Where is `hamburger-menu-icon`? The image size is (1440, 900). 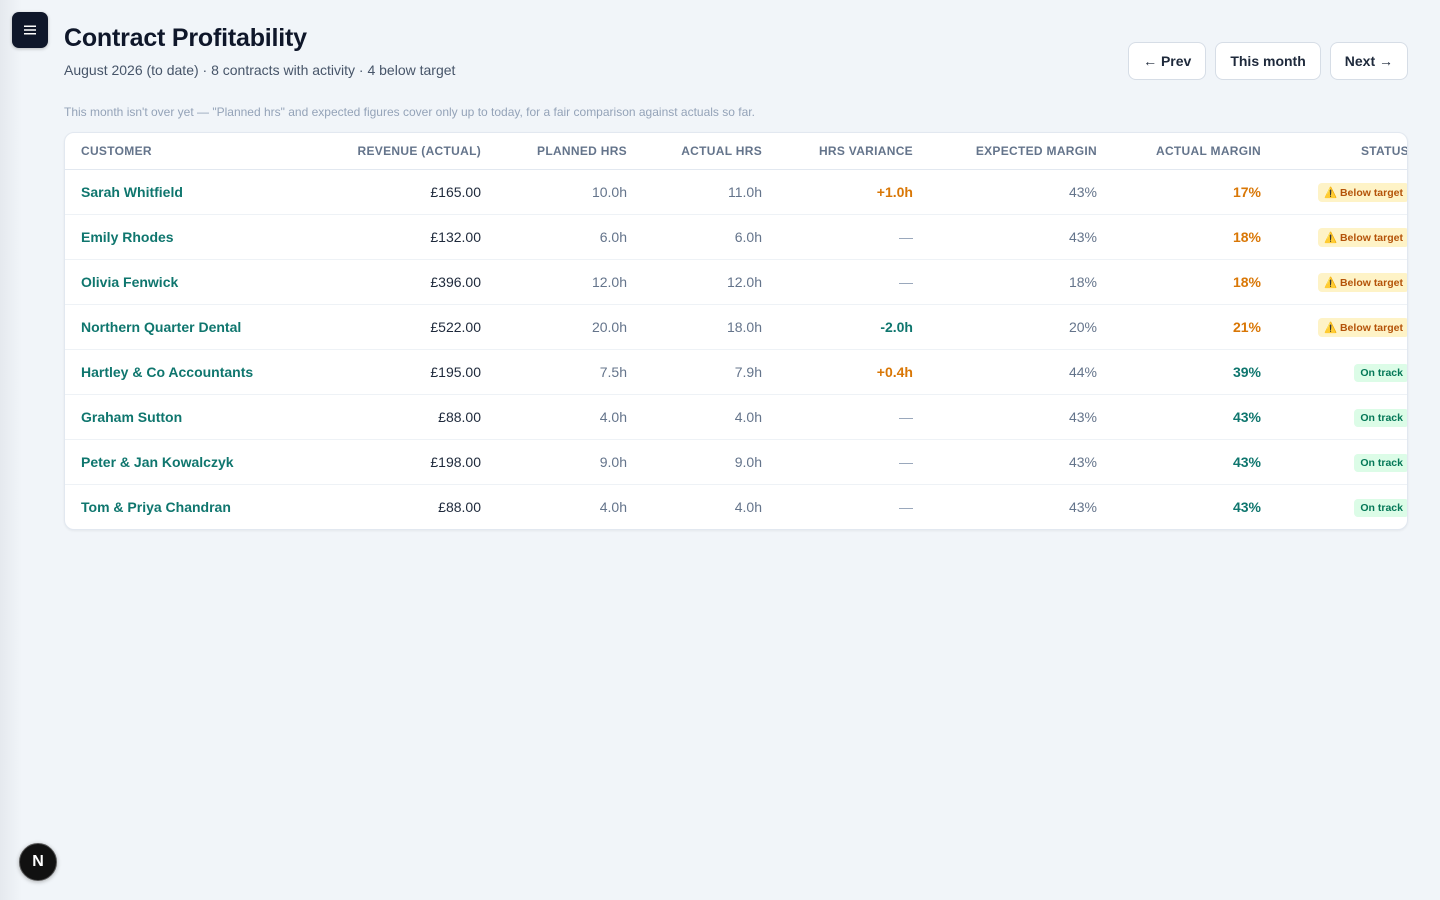
hamburger-menu-icon is located at coordinates (30, 30).